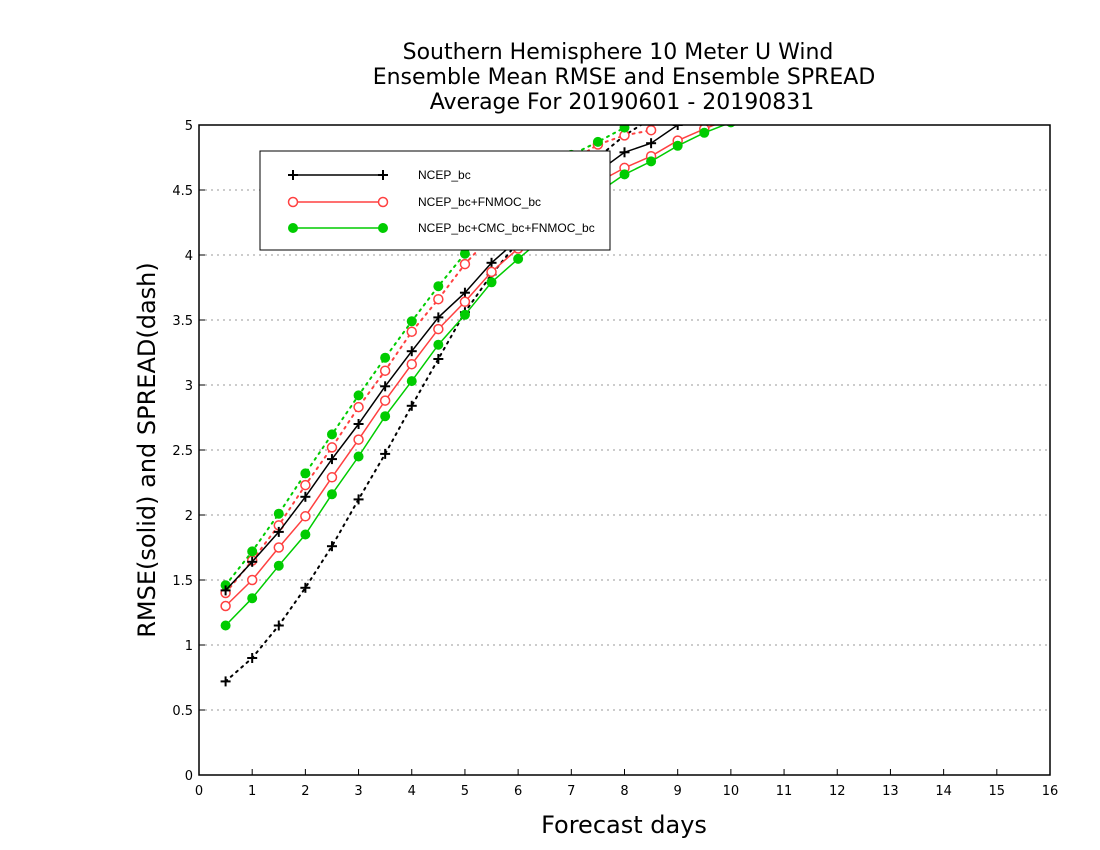  I want to click on chart-title-line-1: Southern Hemisphere 10 Meter U Wind, so click(618, 52).